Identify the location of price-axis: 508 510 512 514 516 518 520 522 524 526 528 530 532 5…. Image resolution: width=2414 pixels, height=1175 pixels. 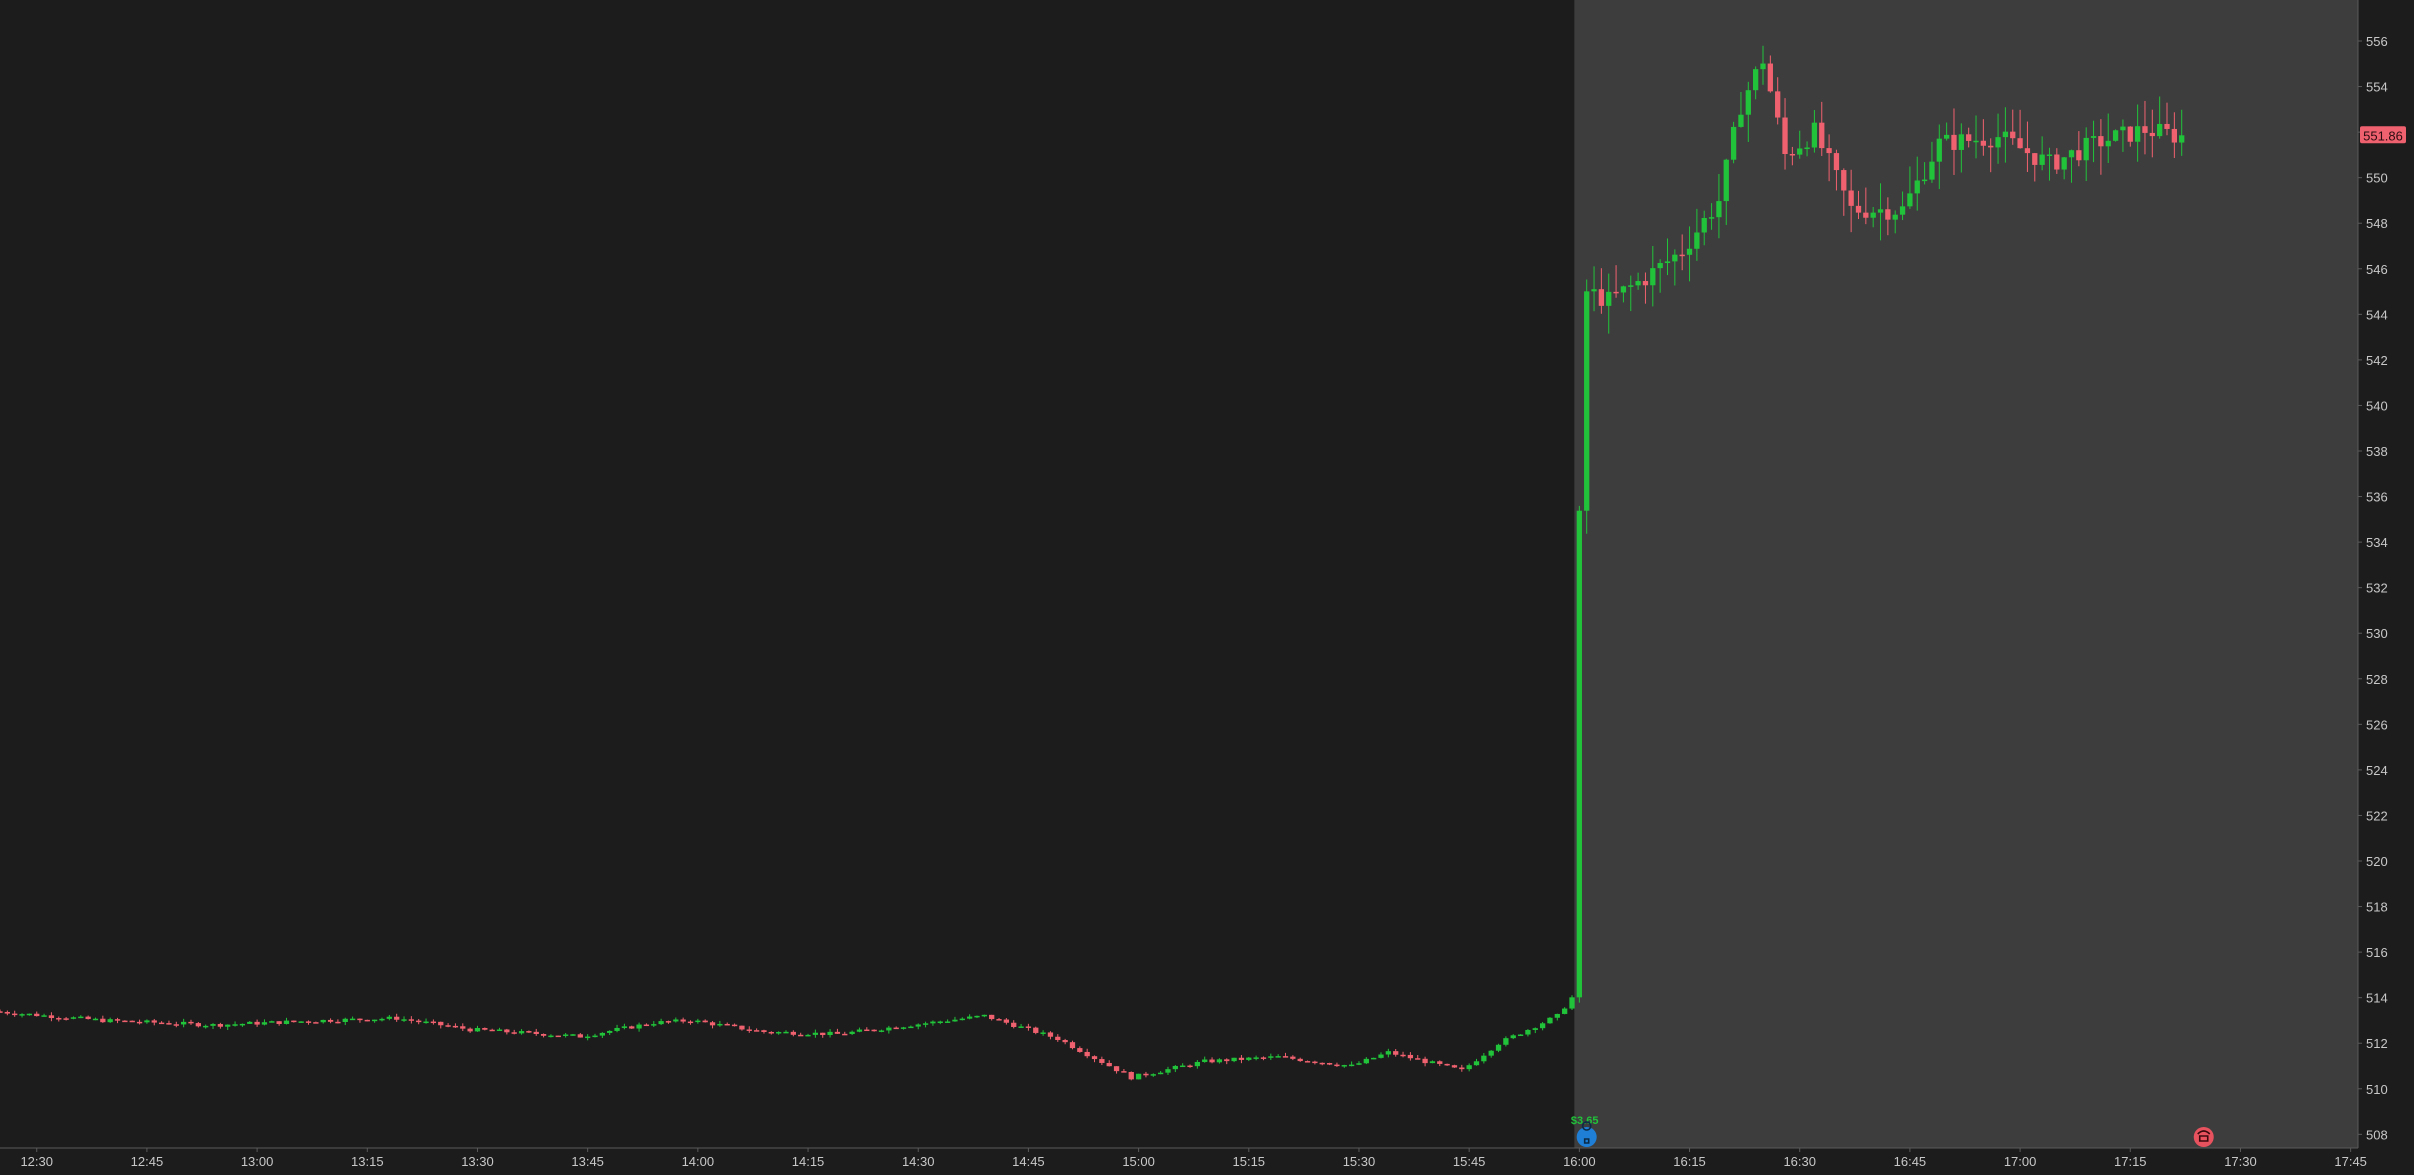
(2372, 574).